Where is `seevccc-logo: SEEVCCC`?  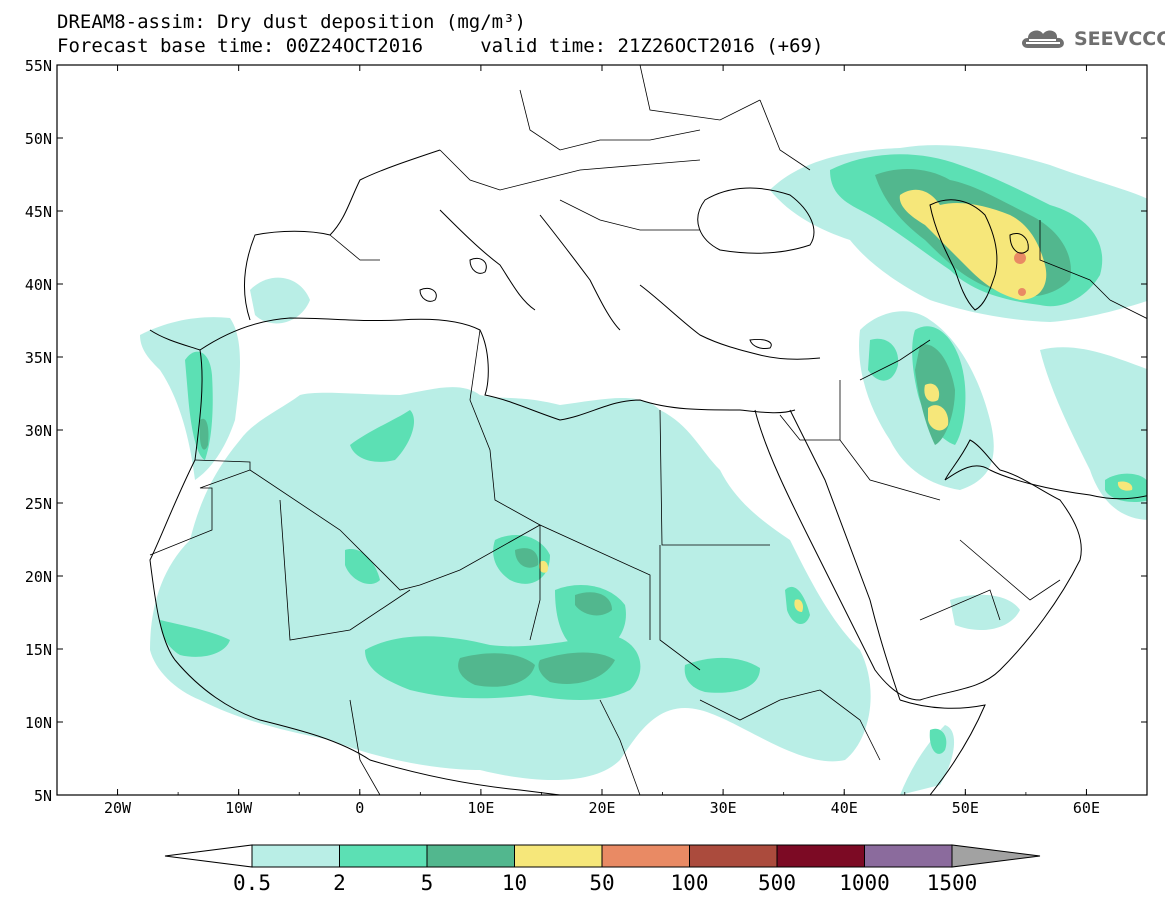 seevccc-logo: SEEVCCC is located at coordinates (1091, 39).